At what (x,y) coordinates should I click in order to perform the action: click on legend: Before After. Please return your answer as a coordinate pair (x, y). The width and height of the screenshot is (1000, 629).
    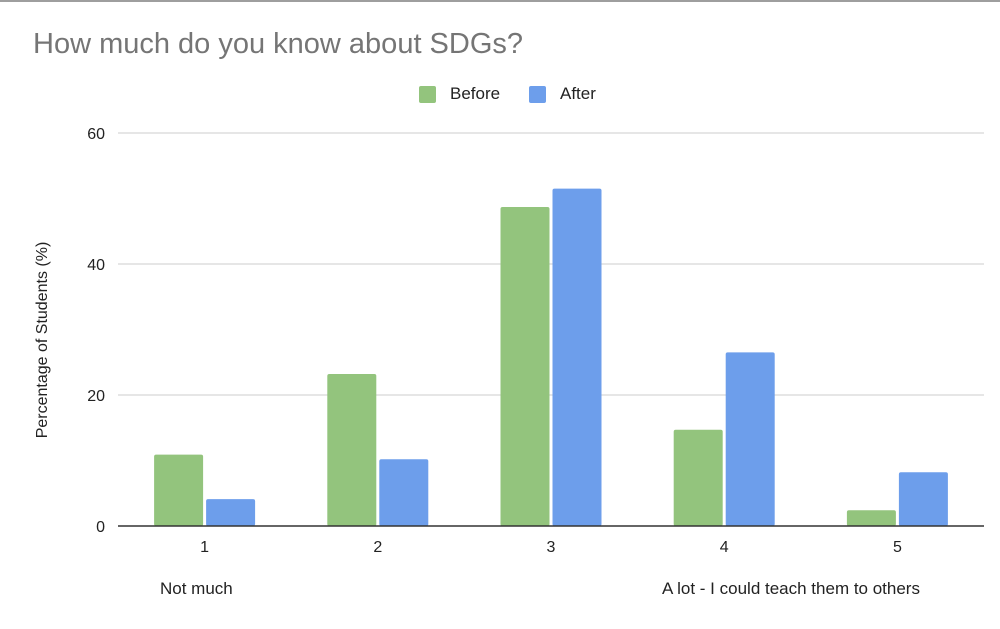
    Looking at the image, I should click on (500, 94).